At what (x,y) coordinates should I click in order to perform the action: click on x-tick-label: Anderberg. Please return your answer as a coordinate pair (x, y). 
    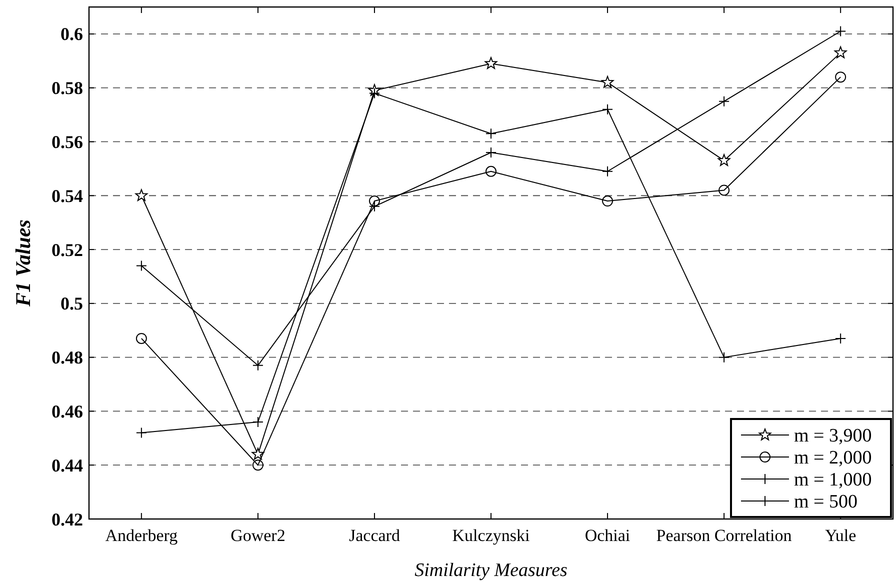
    Looking at the image, I should click on (141, 535).